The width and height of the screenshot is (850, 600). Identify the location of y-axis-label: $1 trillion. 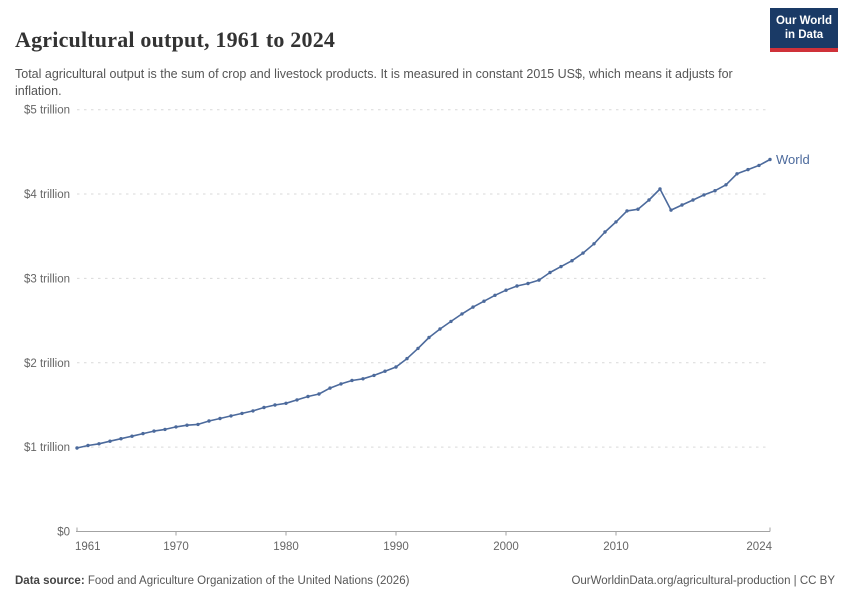
(47, 448).